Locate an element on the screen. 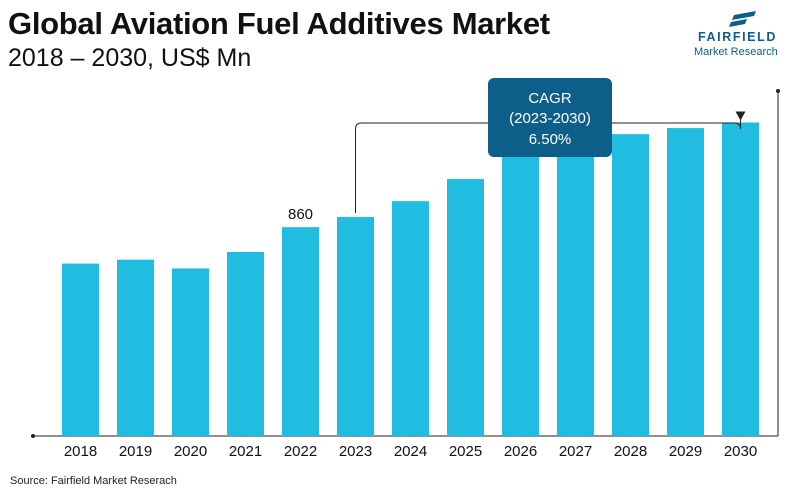  x-tick-label-2022: 2022 is located at coordinates (300, 451).